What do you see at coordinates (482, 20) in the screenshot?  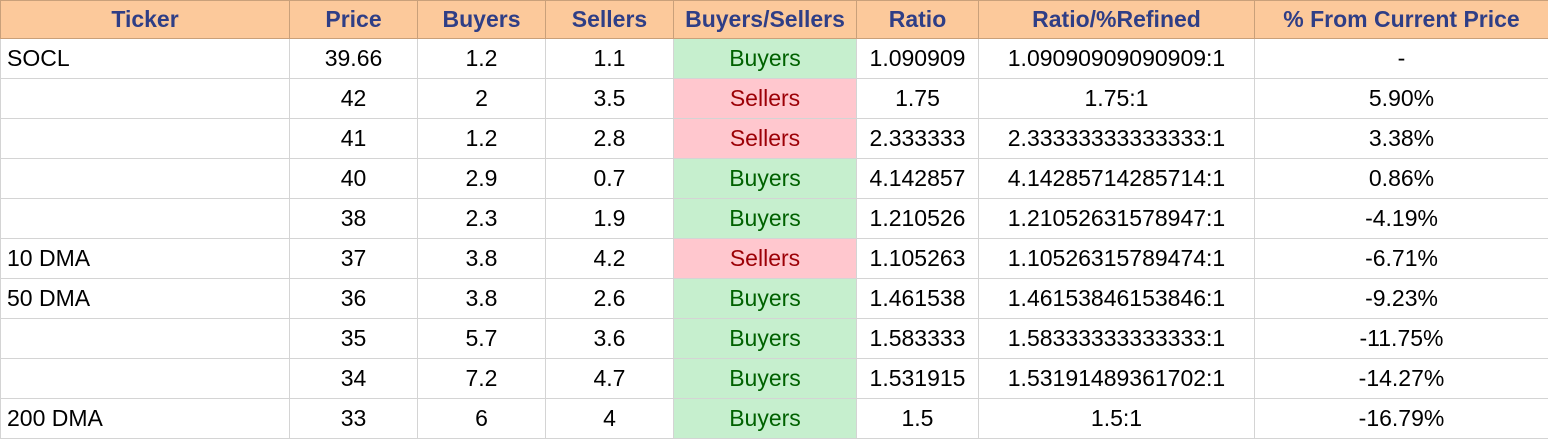 I see `header-buyers: Buyers` at bounding box center [482, 20].